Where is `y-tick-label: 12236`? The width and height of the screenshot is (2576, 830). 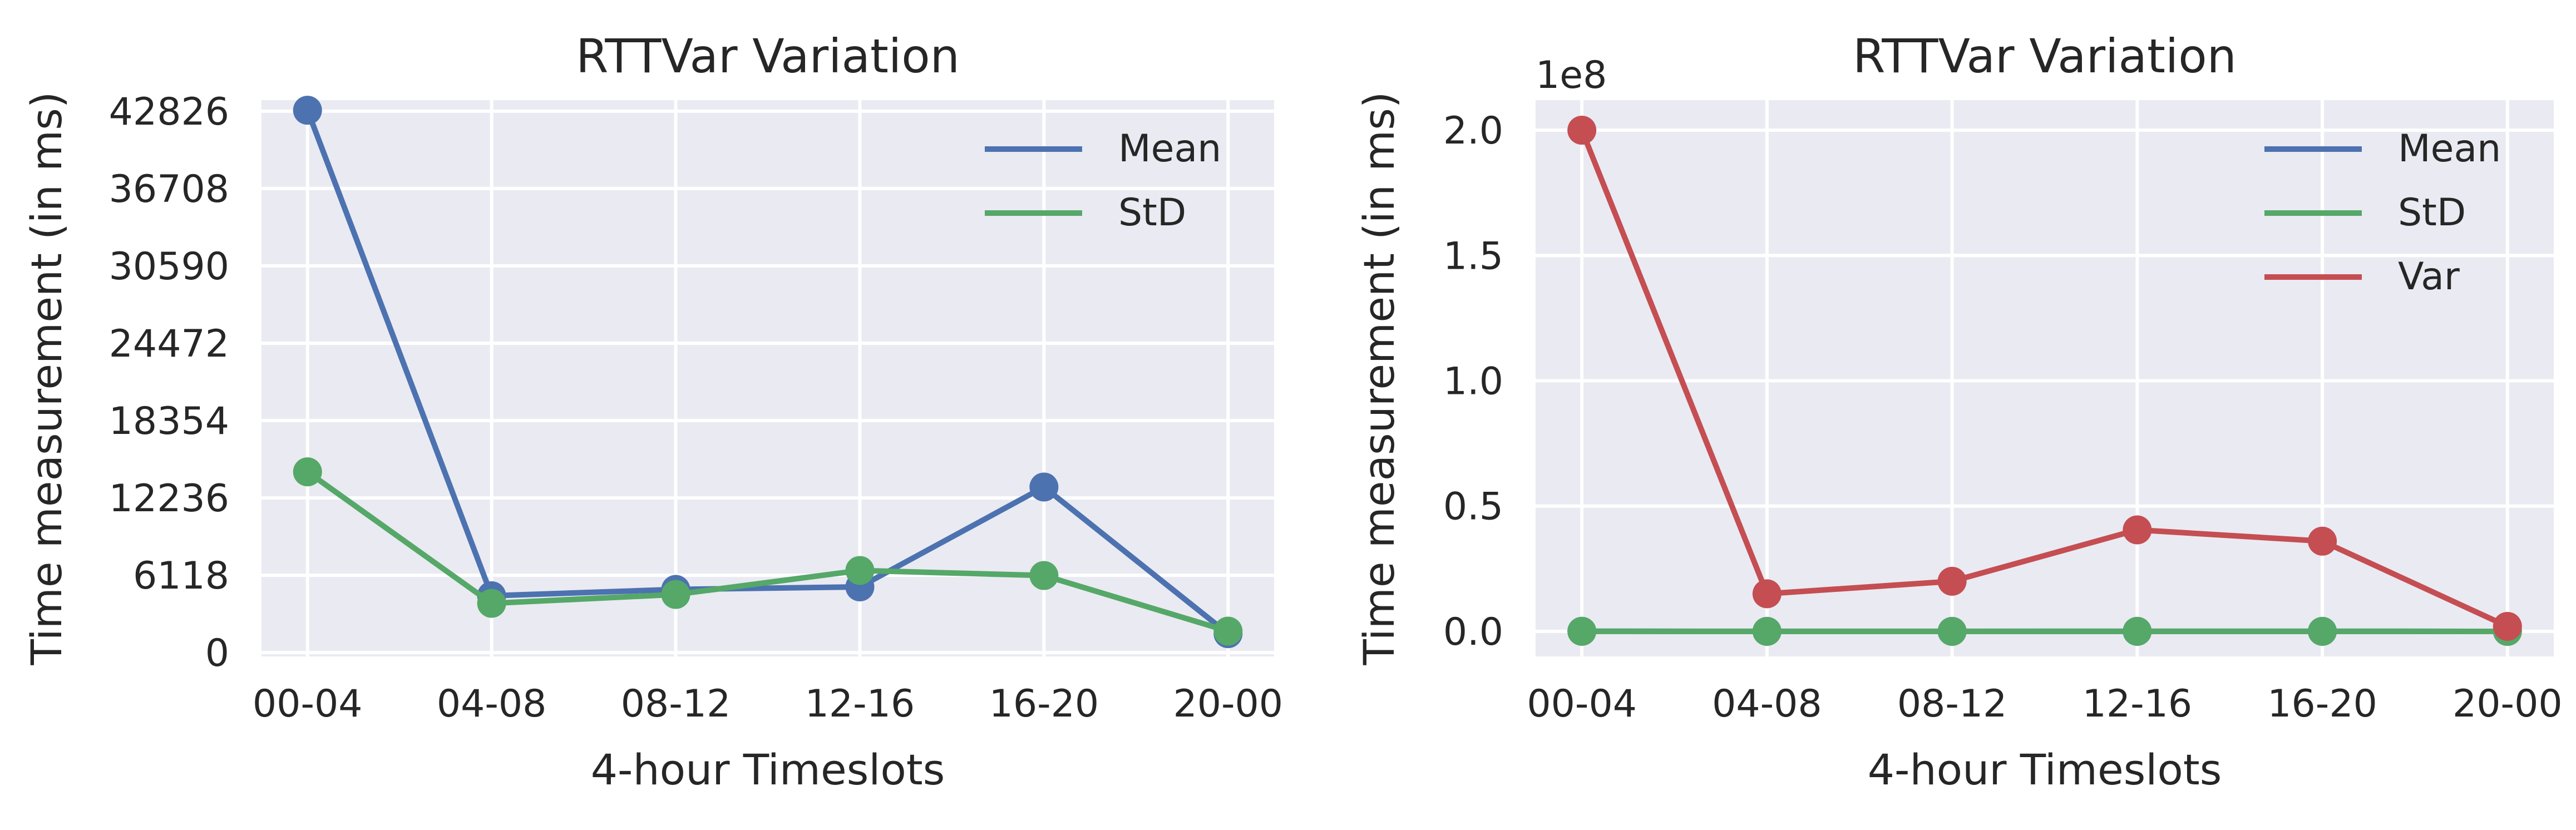 y-tick-label: 12236 is located at coordinates (169, 499).